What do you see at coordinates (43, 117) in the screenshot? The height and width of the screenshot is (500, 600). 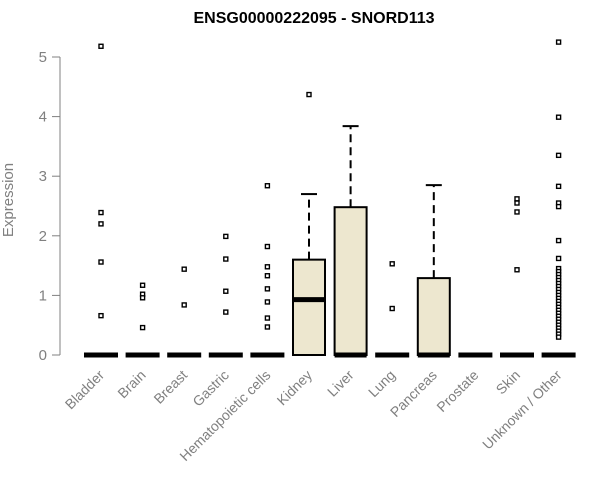 I see `y-tick-label: 4` at bounding box center [43, 117].